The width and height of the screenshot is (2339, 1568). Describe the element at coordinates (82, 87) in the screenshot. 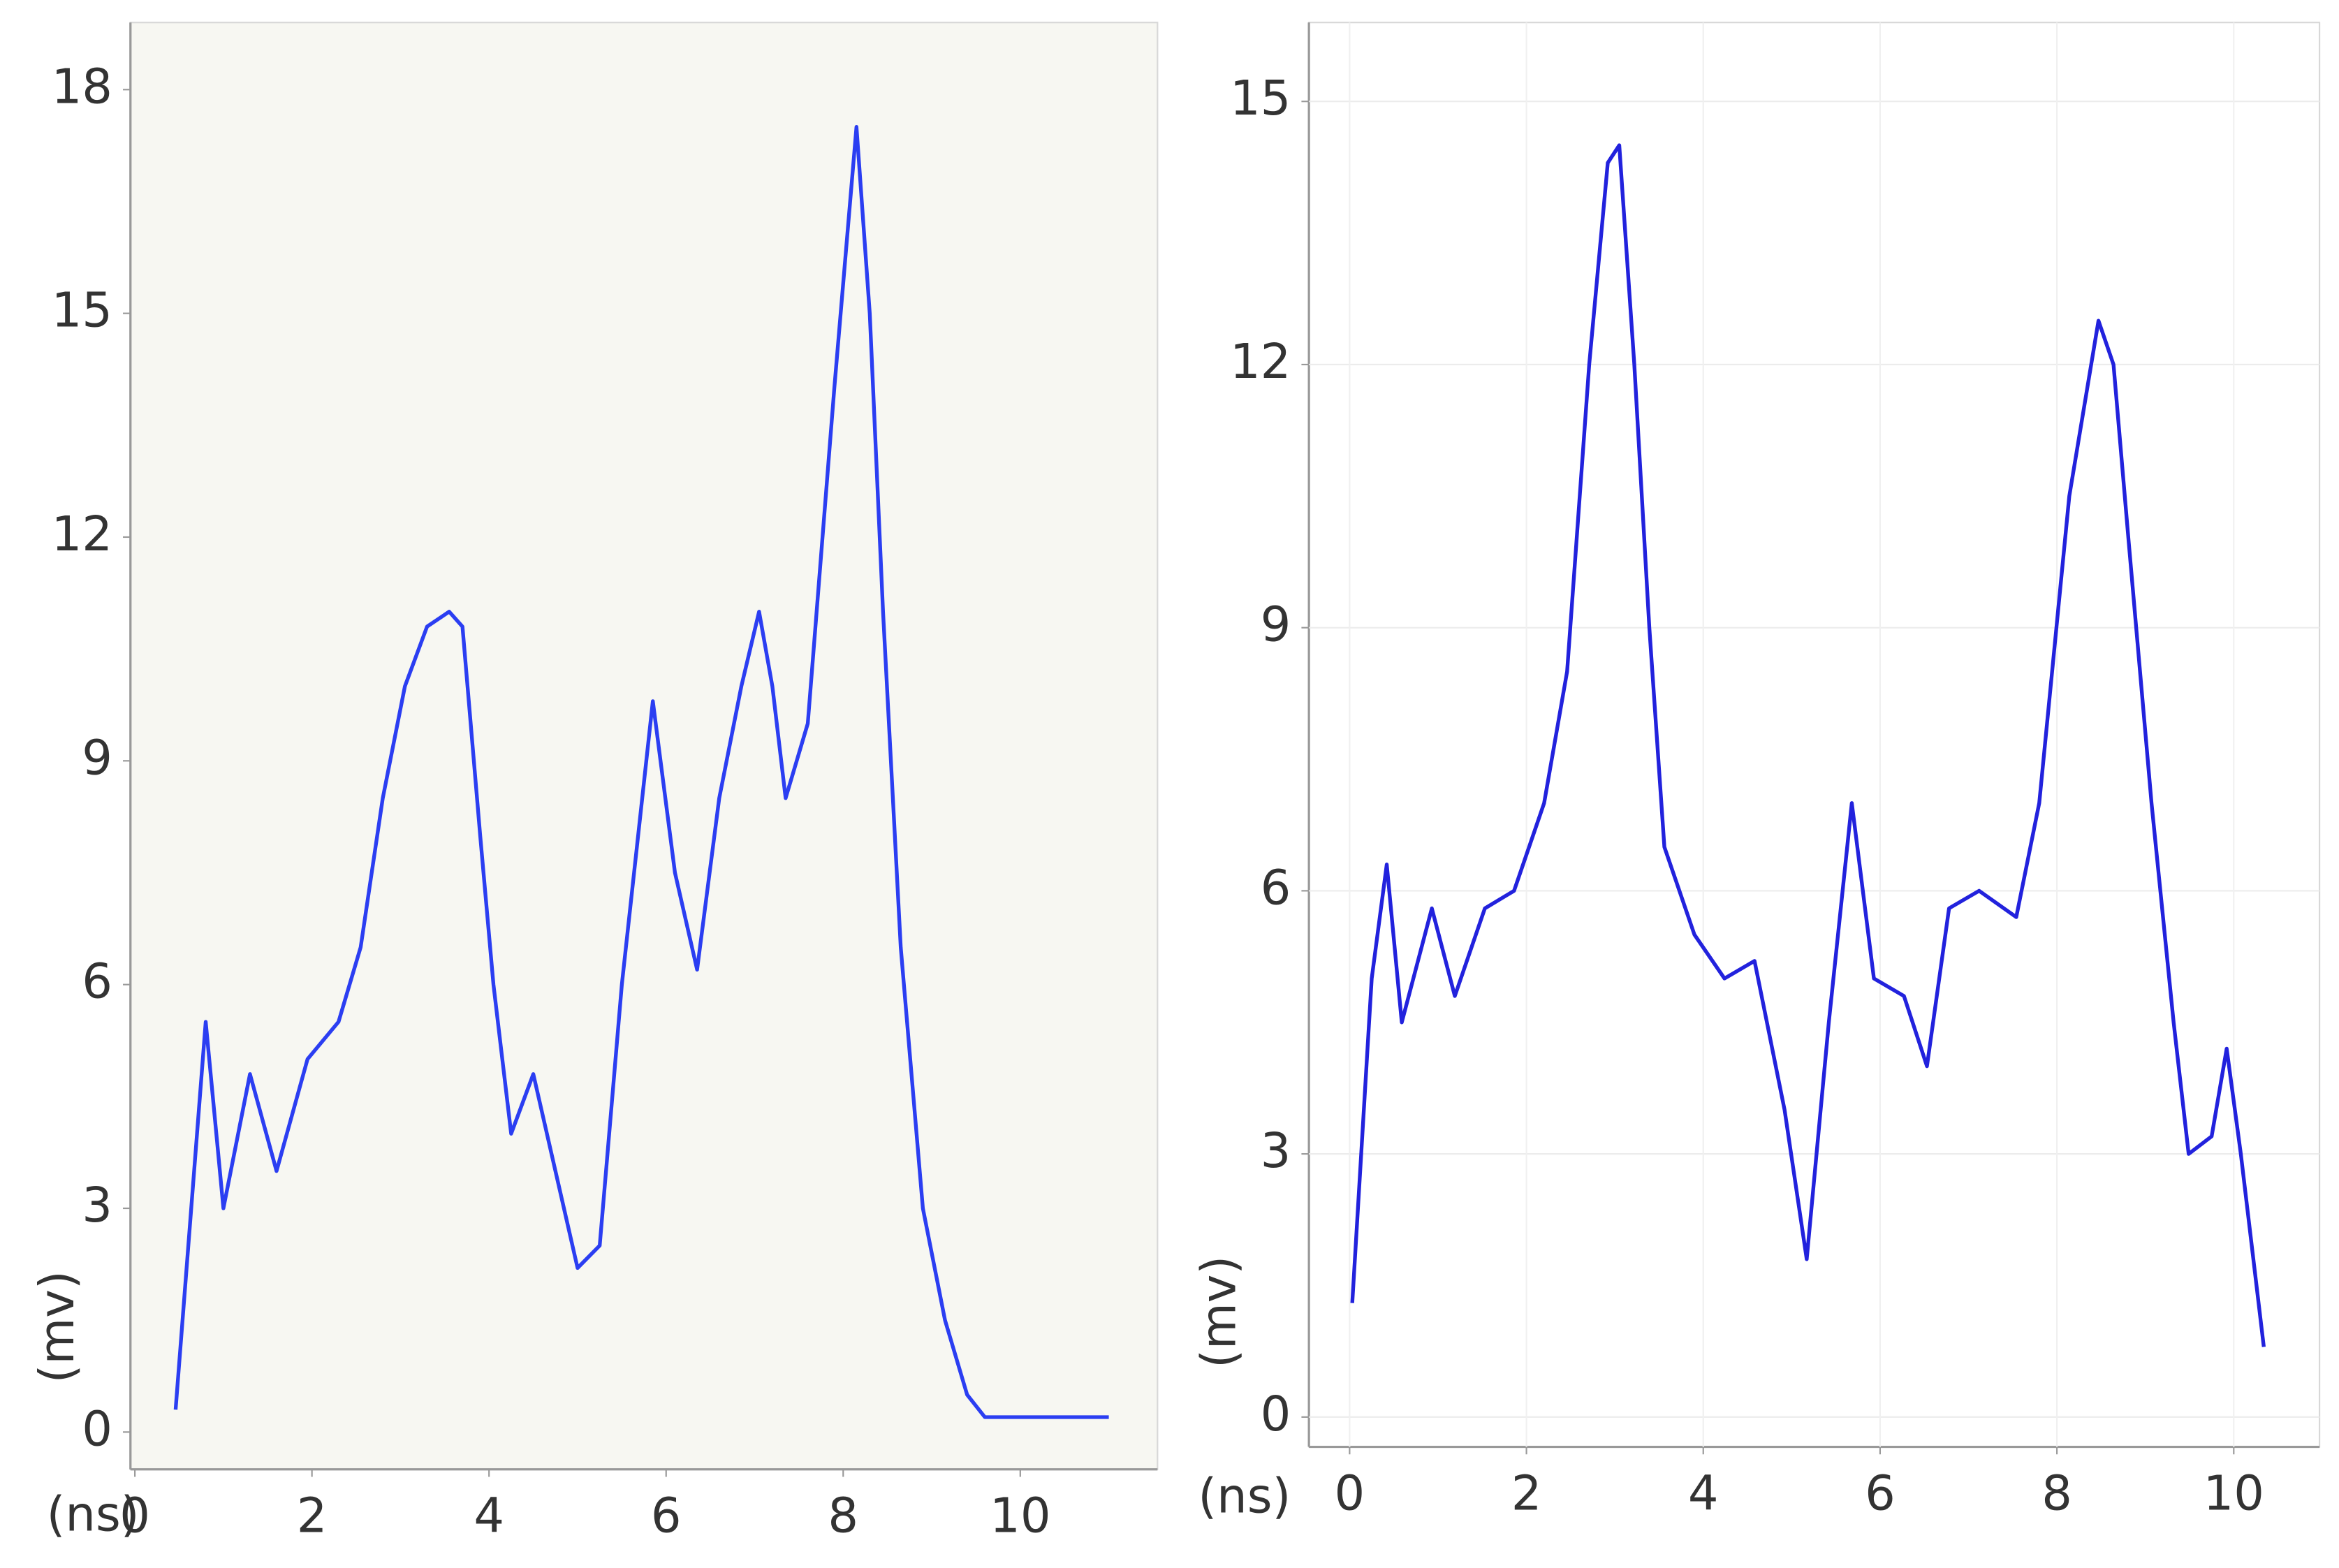

I see `y-tick-label: 18` at that location.